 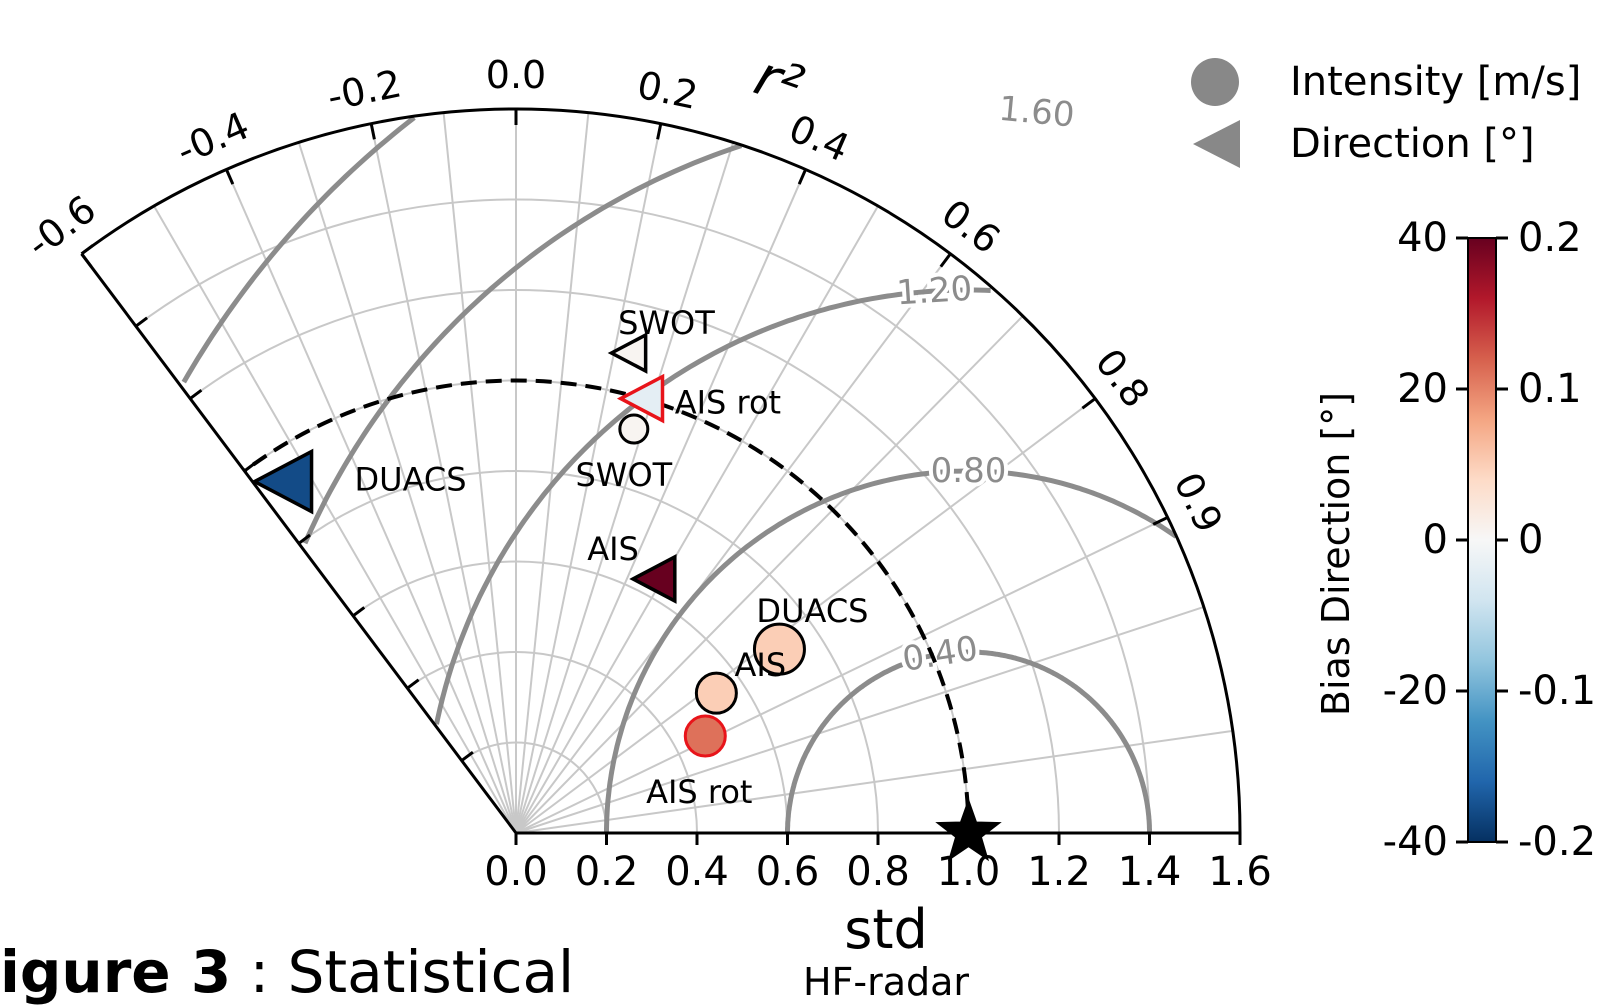 What do you see at coordinates (282, 481) in the screenshot?
I see `direction-marker-duacs` at bounding box center [282, 481].